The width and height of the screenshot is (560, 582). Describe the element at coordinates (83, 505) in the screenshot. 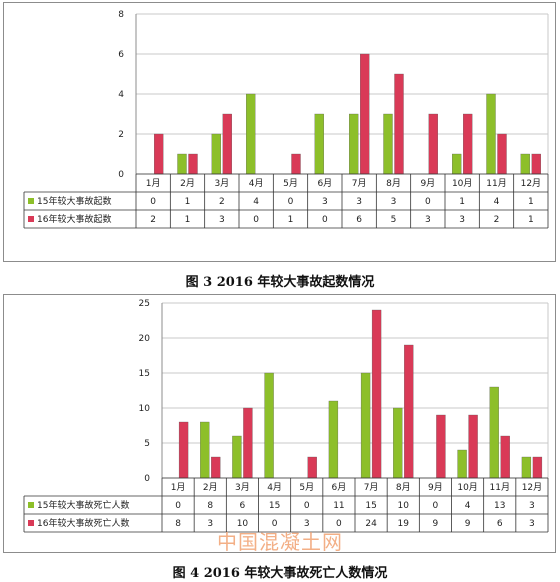

I see `legend-series-name: 15年较大事故死亡人数` at that location.